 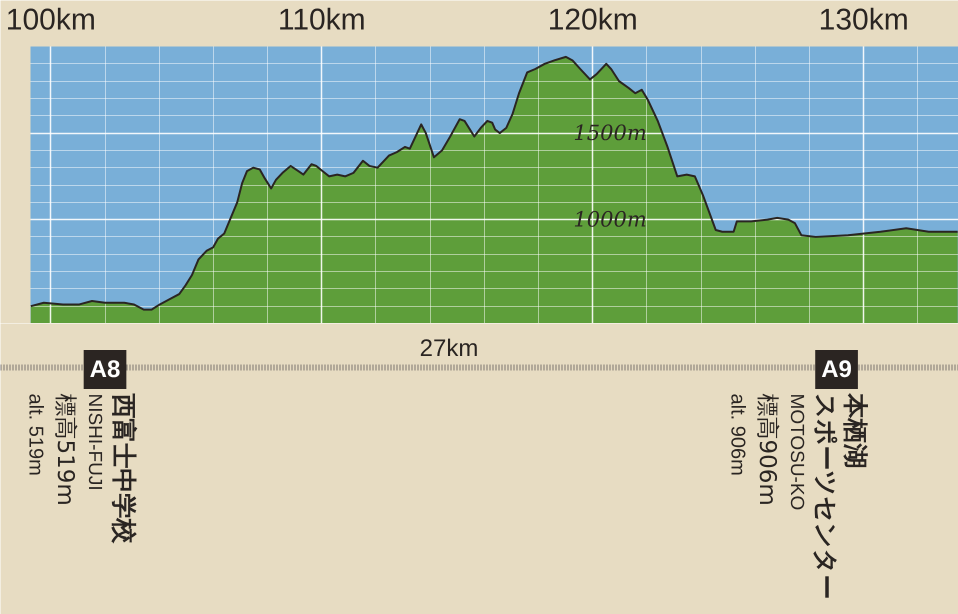 What do you see at coordinates (841, 496) in the screenshot?
I see `text: 本栖湖スポーツセンター` at bounding box center [841, 496].